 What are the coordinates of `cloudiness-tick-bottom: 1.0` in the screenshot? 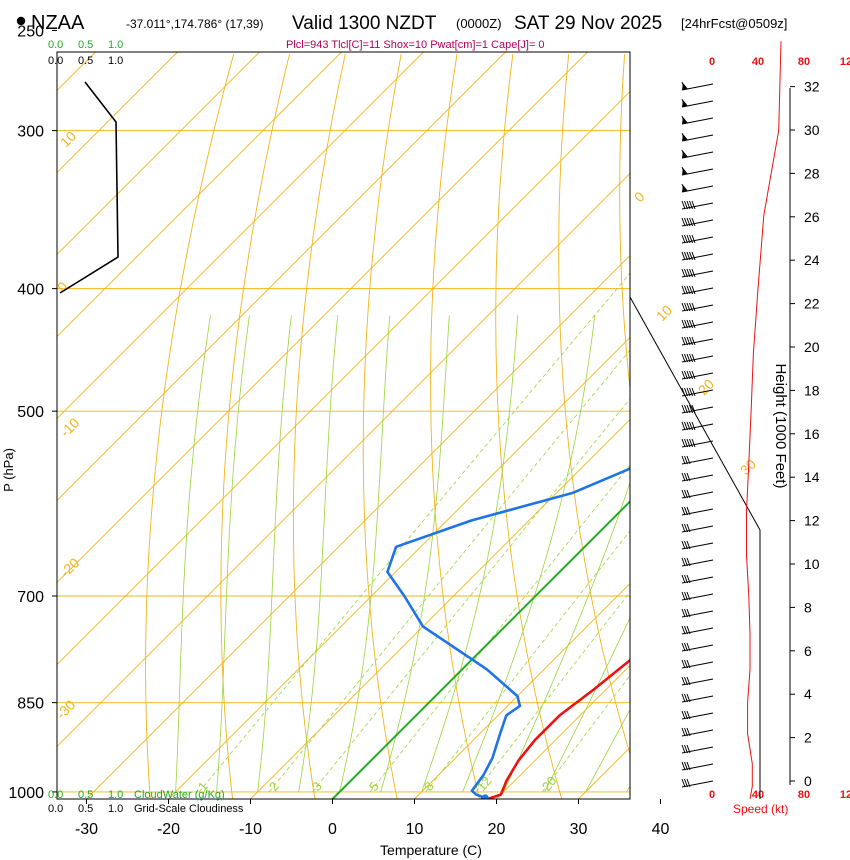 It's located at (115, 809).